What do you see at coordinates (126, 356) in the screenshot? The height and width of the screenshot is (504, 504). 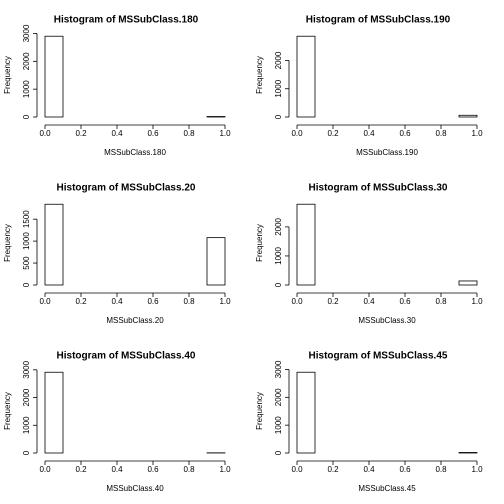 I see `chart-title: Histogram of MSSubClass.40` at bounding box center [126, 356].